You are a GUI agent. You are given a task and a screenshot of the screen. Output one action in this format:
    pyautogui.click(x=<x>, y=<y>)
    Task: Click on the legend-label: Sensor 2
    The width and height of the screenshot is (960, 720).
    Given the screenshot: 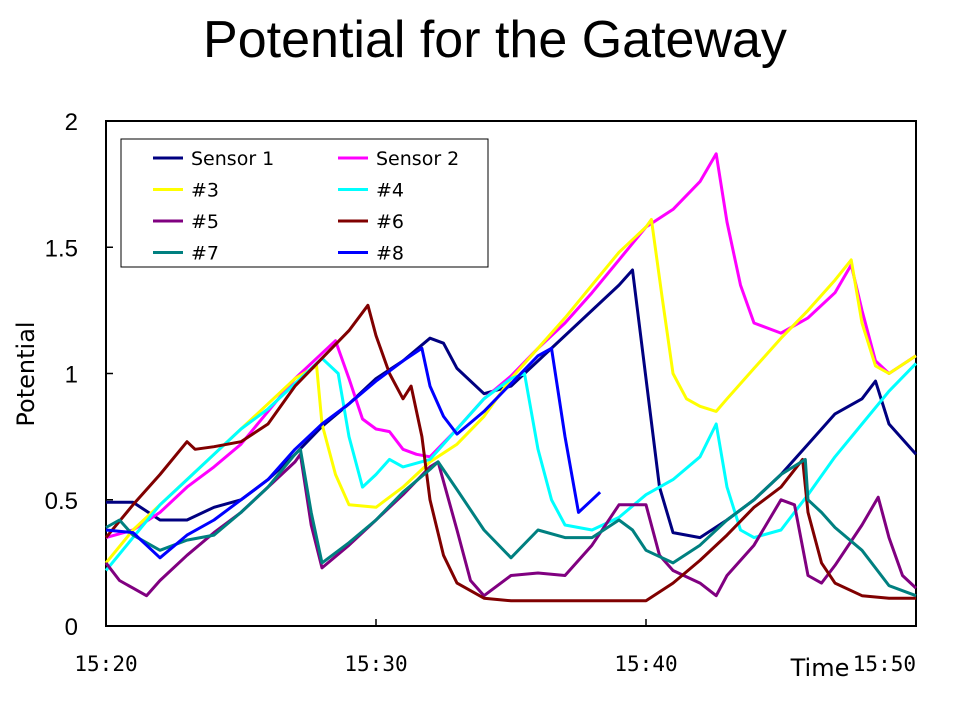 What is the action you would take?
    pyautogui.click(x=417, y=159)
    